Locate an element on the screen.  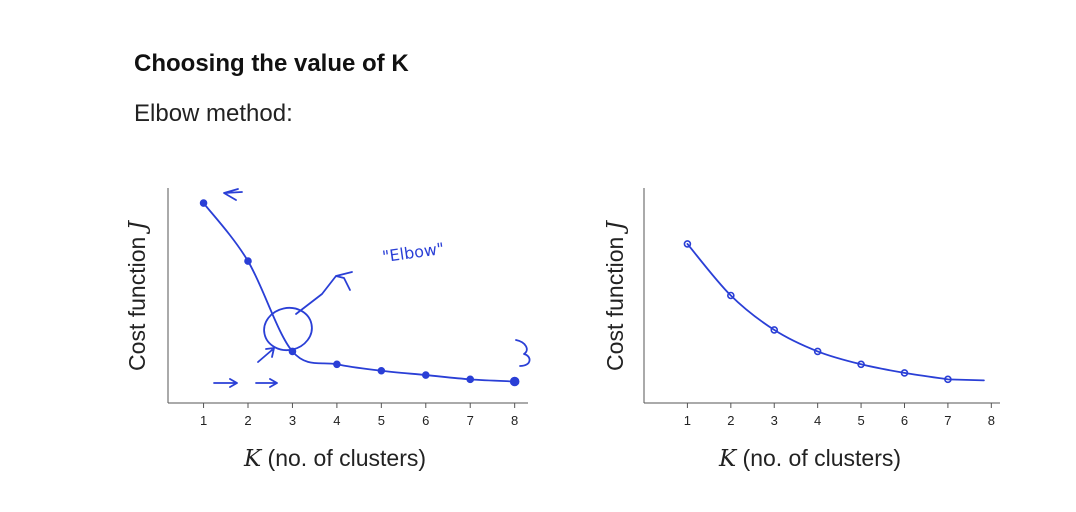
right-x-axis-label: K (no. of clusters) is located at coordinates (809, 458).